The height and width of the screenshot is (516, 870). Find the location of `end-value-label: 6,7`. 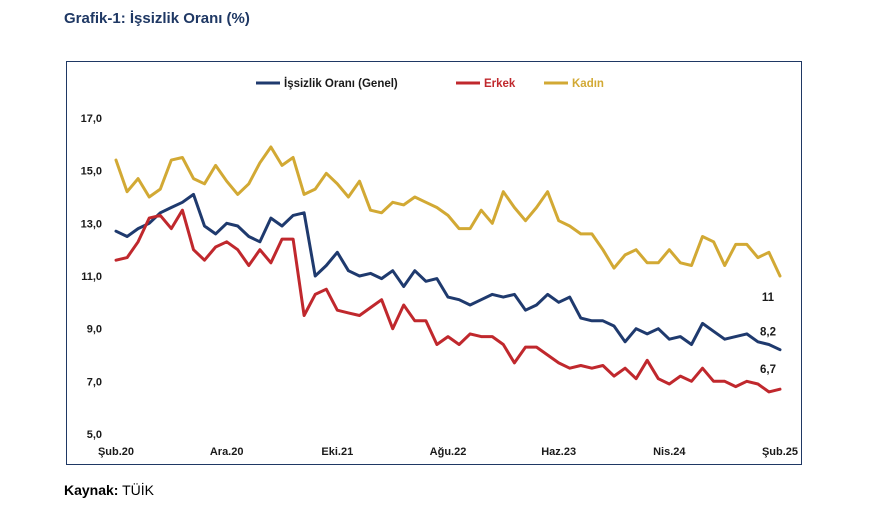

end-value-label: 6,7 is located at coordinates (768, 370).